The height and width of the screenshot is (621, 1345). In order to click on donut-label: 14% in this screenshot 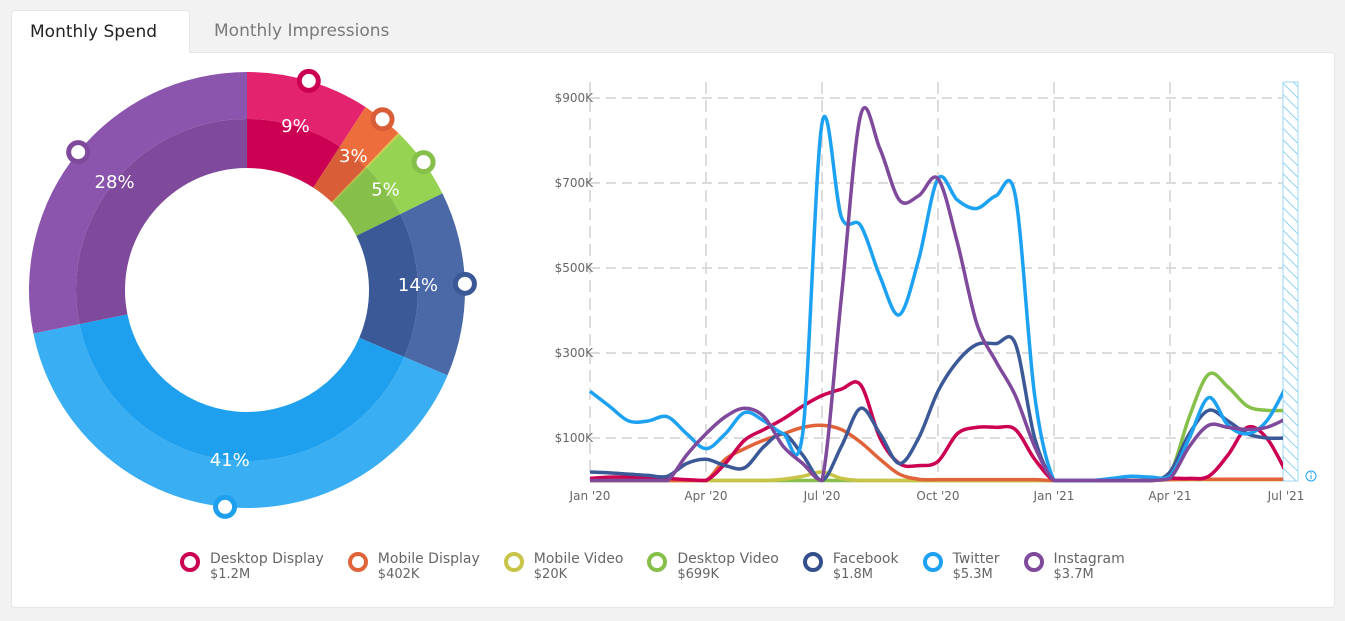, I will do `click(418, 285)`.